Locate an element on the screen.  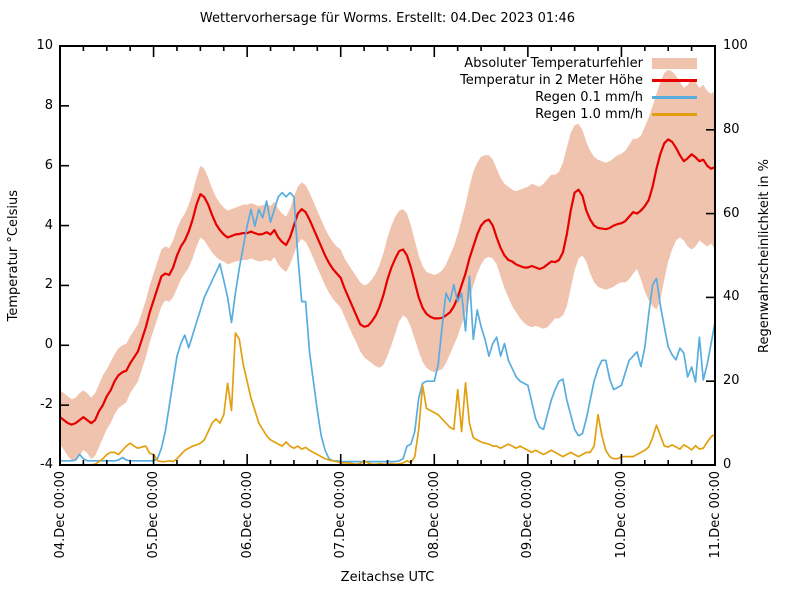
legend-label: Regen 1.0 mm/h is located at coordinates (589, 114).